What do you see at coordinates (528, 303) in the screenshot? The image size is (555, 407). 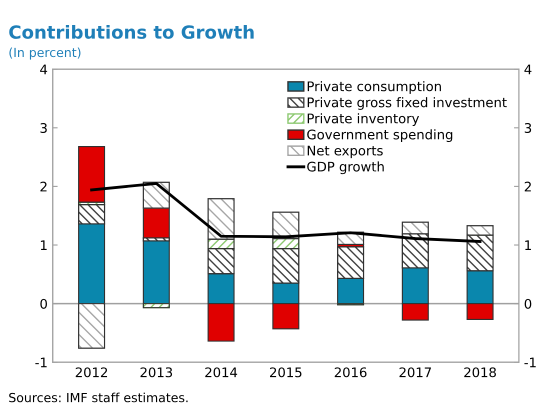 I see `y2-tick-label: 0` at bounding box center [528, 303].